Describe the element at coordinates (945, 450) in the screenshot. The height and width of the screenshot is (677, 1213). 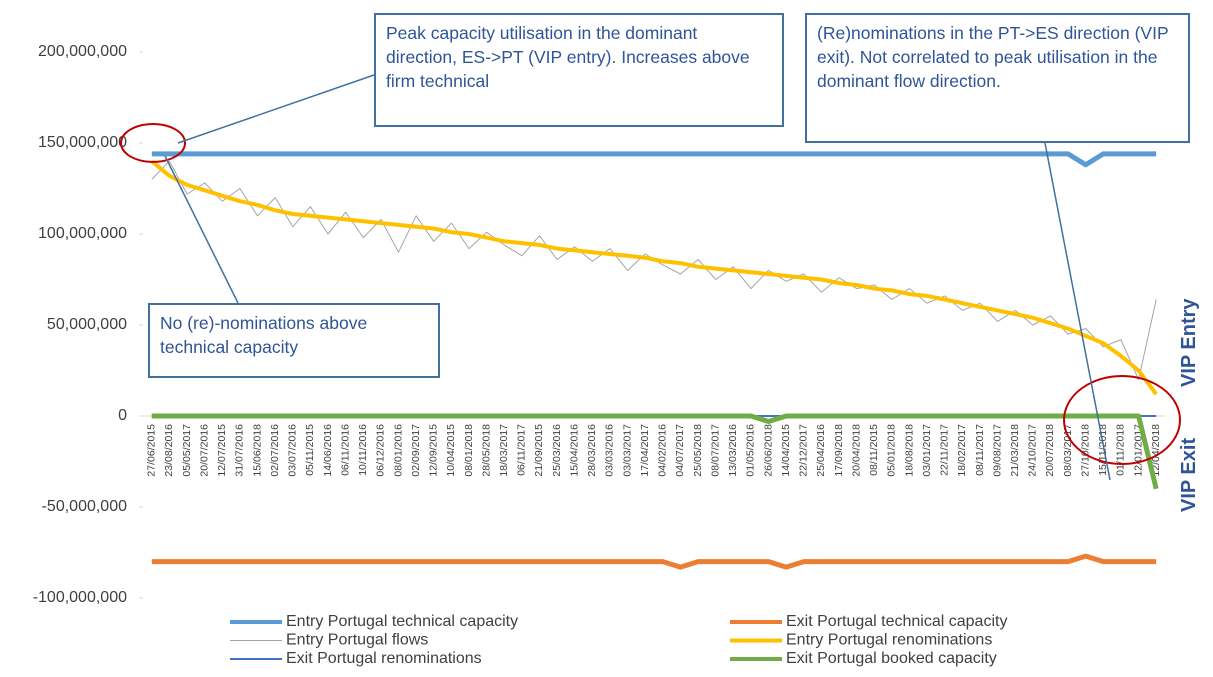
I see `x-tick-label: 22/11/2017` at that location.